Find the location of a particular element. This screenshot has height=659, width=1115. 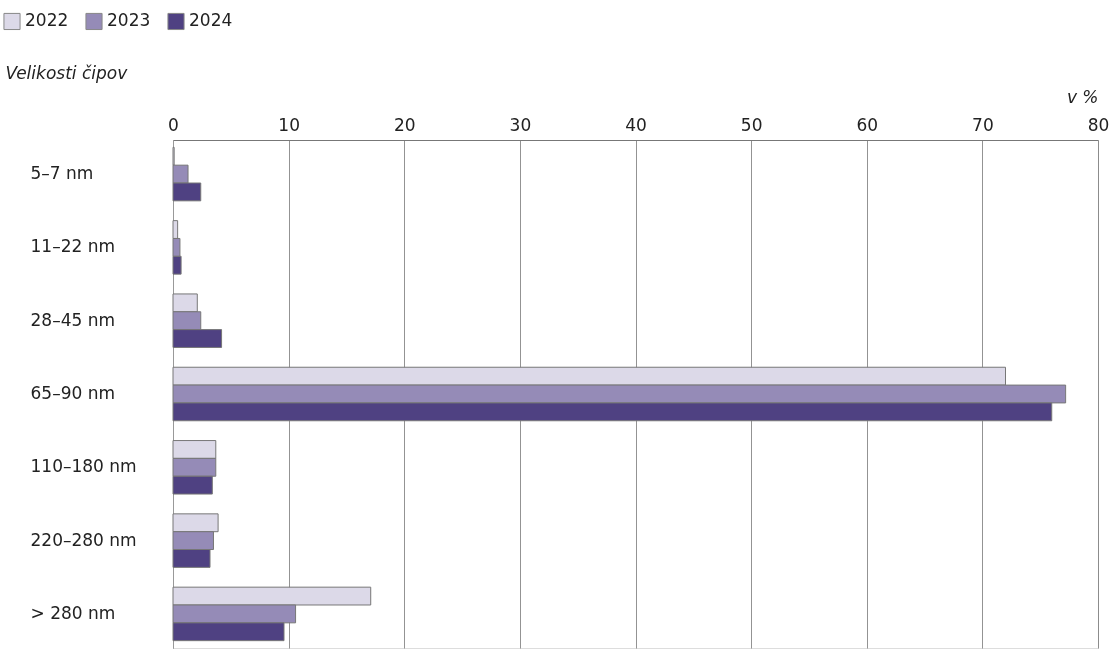

y-tick-label: 28–45 nm is located at coordinates (73, 319).